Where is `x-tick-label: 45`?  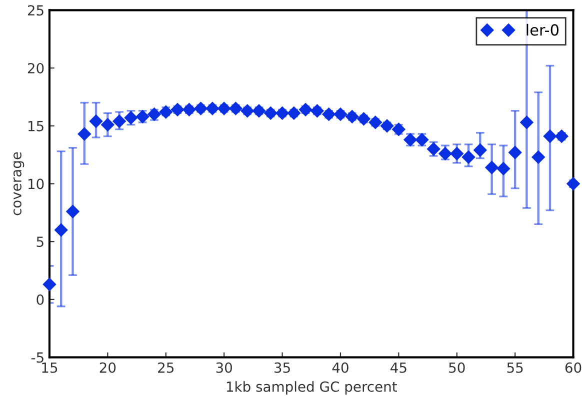 x-tick-label: 45 is located at coordinates (398, 367).